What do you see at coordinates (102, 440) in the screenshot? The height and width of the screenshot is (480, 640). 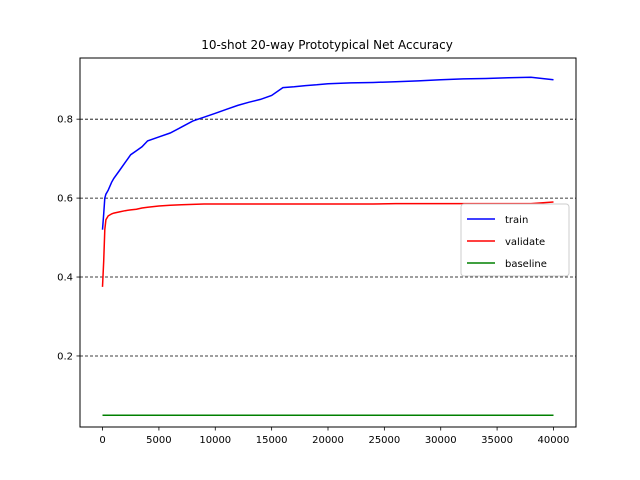 I see `x-tick-label: 0` at bounding box center [102, 440].